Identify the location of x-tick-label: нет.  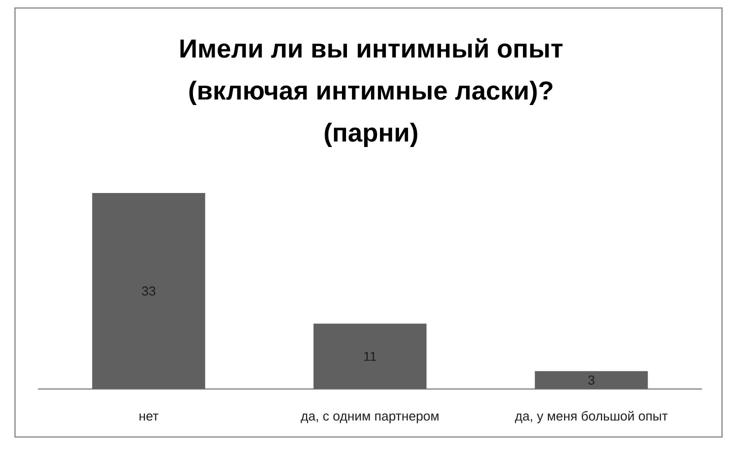
(149, 417).